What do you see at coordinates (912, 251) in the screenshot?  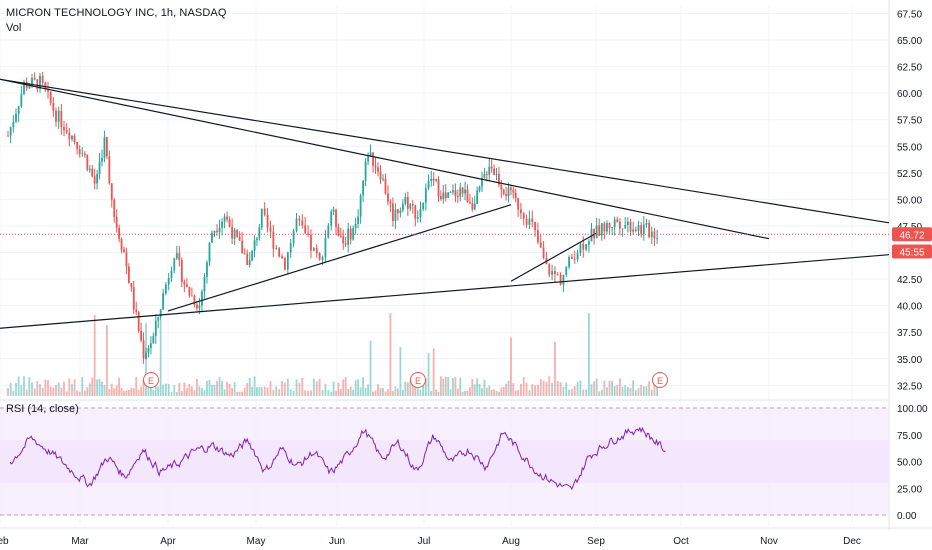 I see `bar-countdown-label-bg` at bounding box center [912, 251].